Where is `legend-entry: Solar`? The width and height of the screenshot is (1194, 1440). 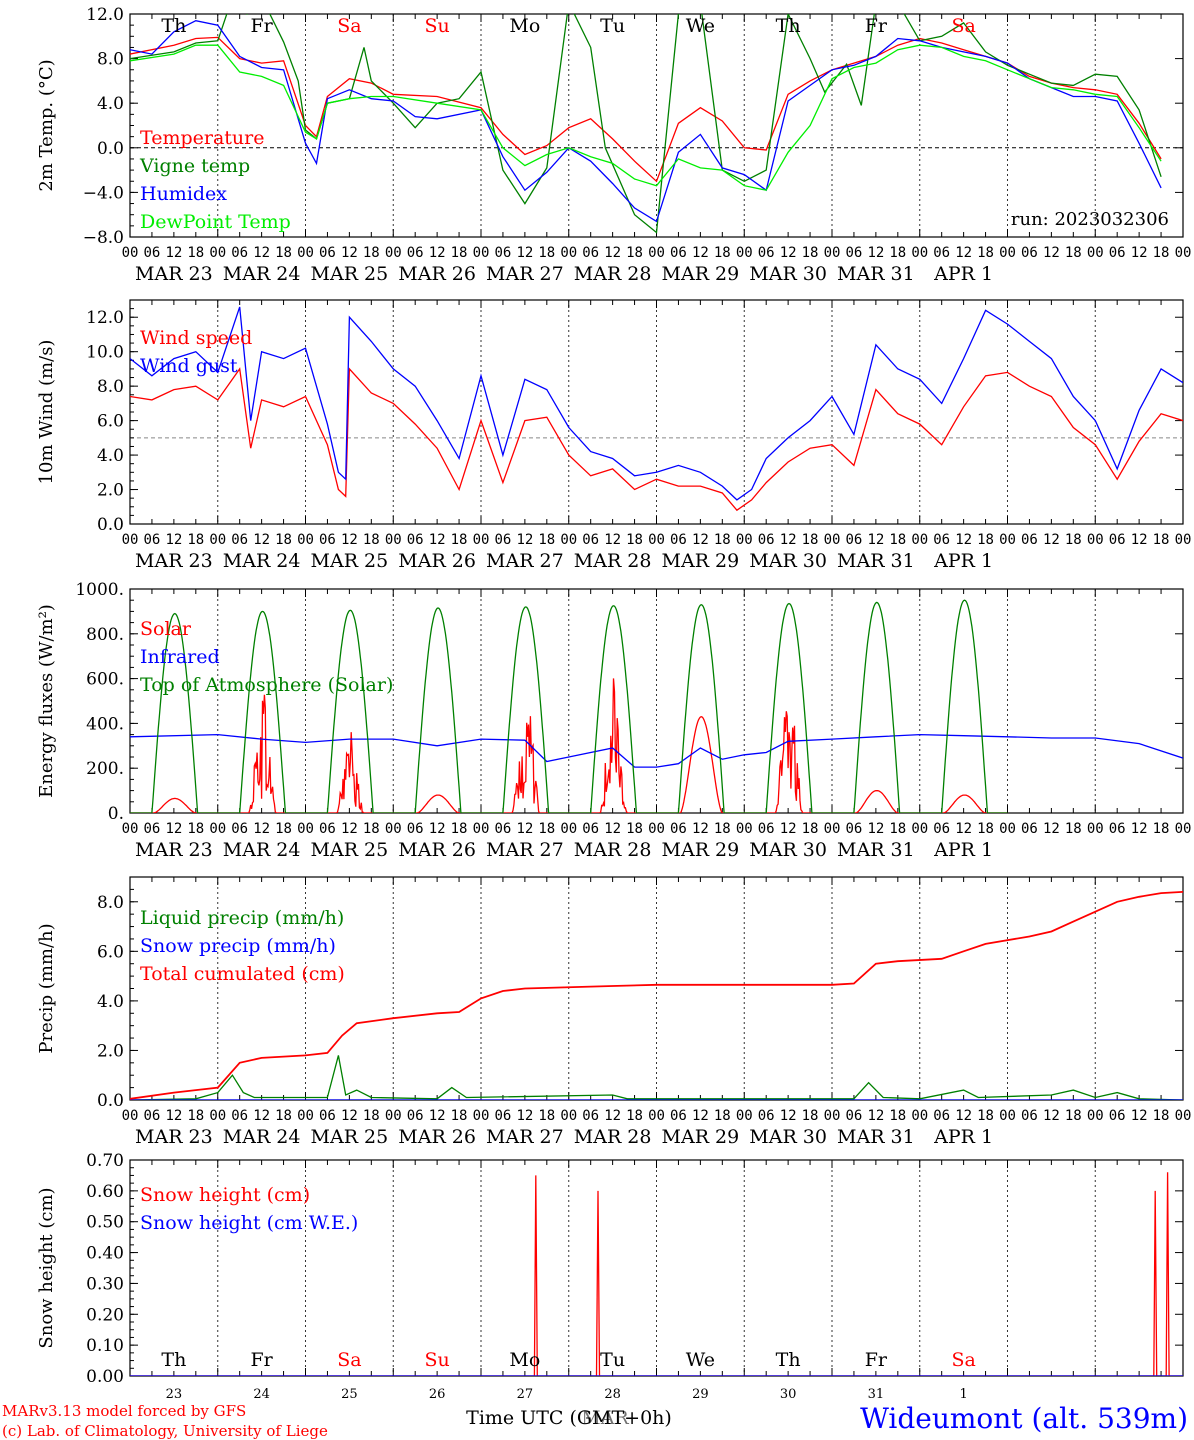 legend-entry: Solar is located at coordinates (166, 629).